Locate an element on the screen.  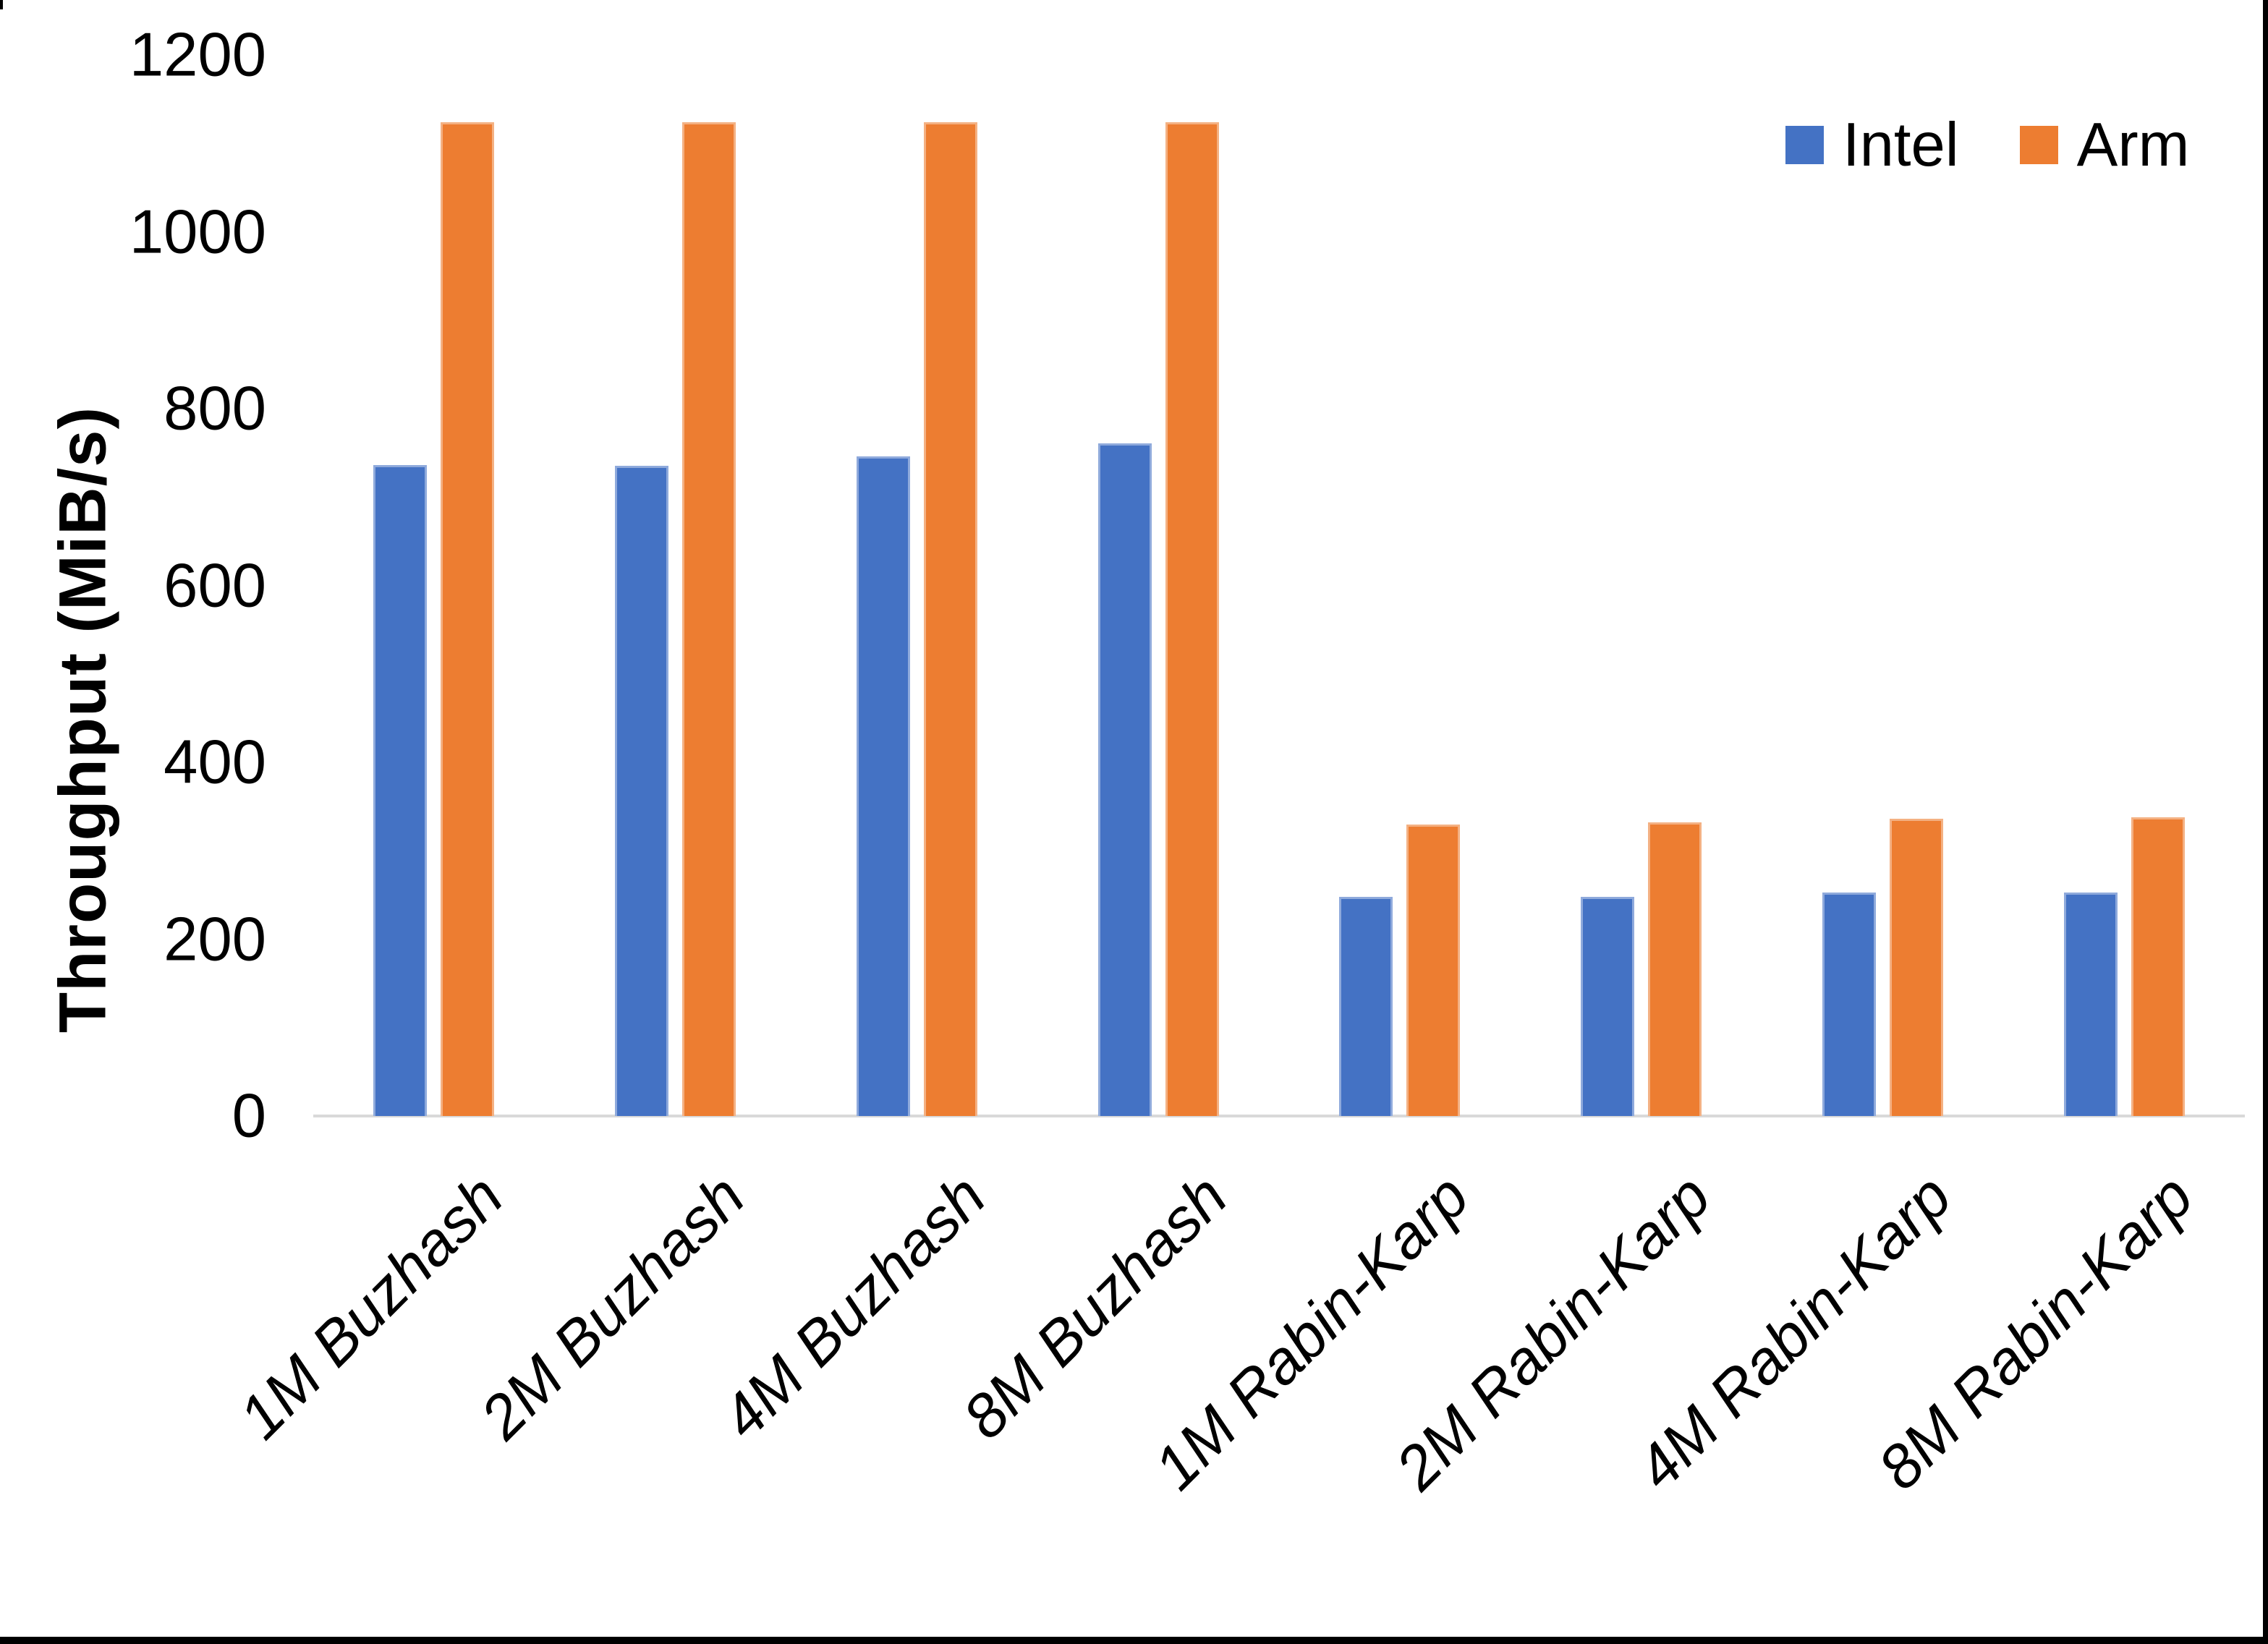
y-tick-label-0: 0 is located at coordinates (249, 1116).